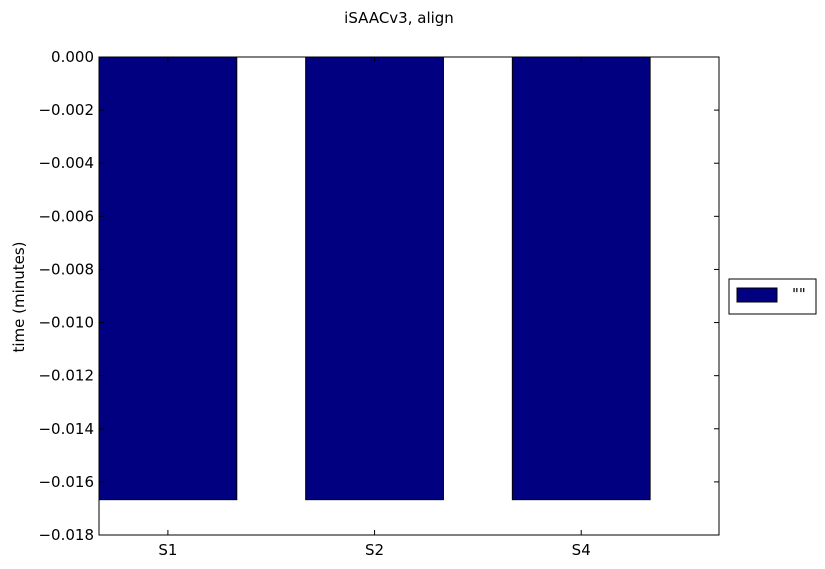  Describe the element at coordinates (72, 57) in the screenshot. I see `y-tick-label: 0.000` at that location.